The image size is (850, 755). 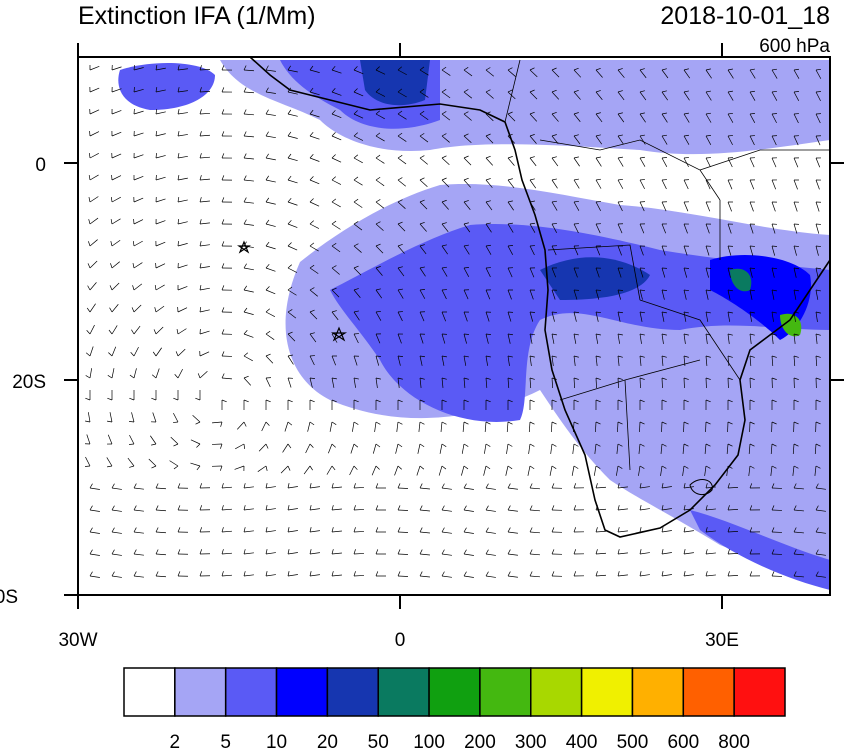 What do you see at coordinates (531, 741) in the screenshot?
I see `colorbar-label: 300` at bounding box center [531, 741].